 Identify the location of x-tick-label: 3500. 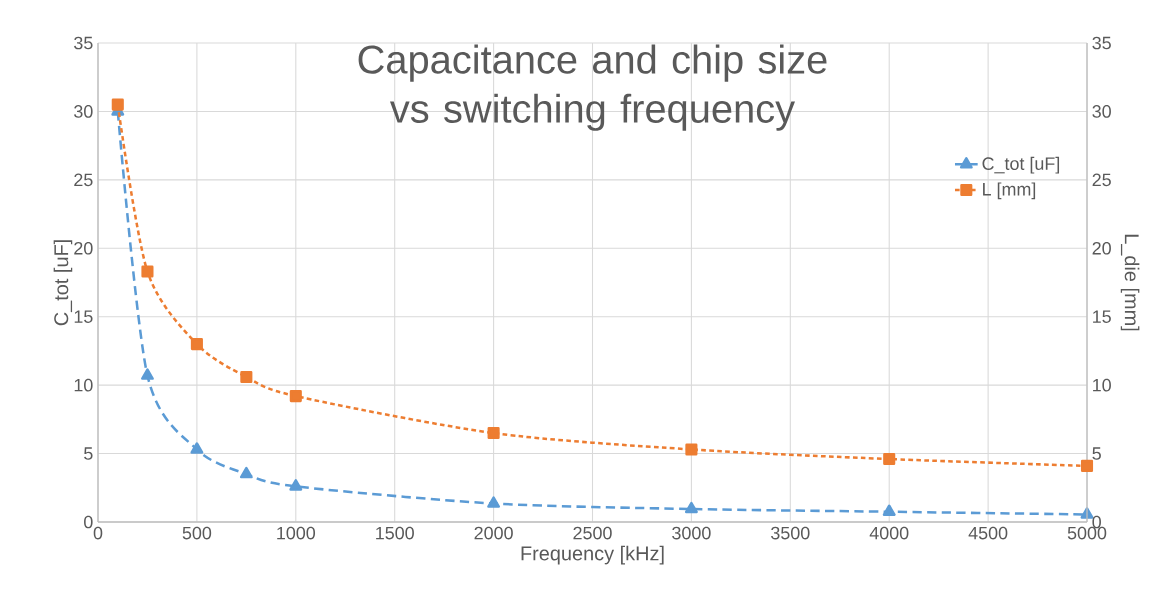
(790, 533).